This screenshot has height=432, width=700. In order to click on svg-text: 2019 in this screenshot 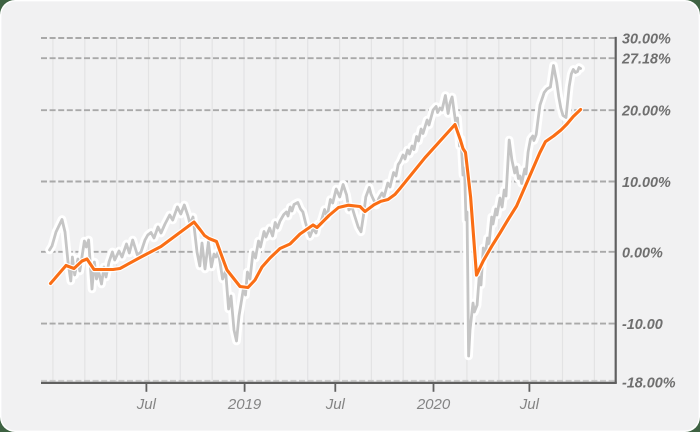, I will do `click(244, 404)`.